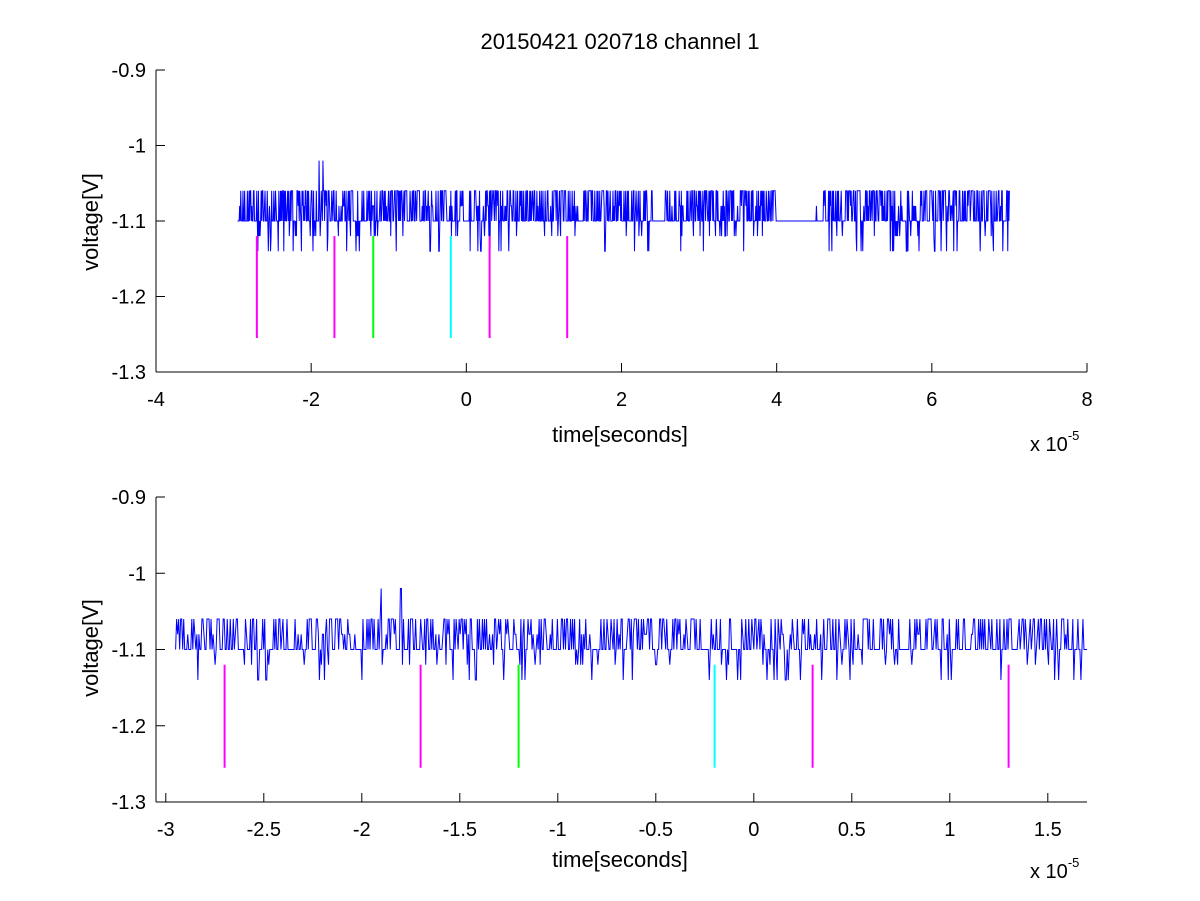  What do you see at coordinates (621, 400) in the screenshot?
I see `x-tick-label: 2` at bounding box center [621, 400].